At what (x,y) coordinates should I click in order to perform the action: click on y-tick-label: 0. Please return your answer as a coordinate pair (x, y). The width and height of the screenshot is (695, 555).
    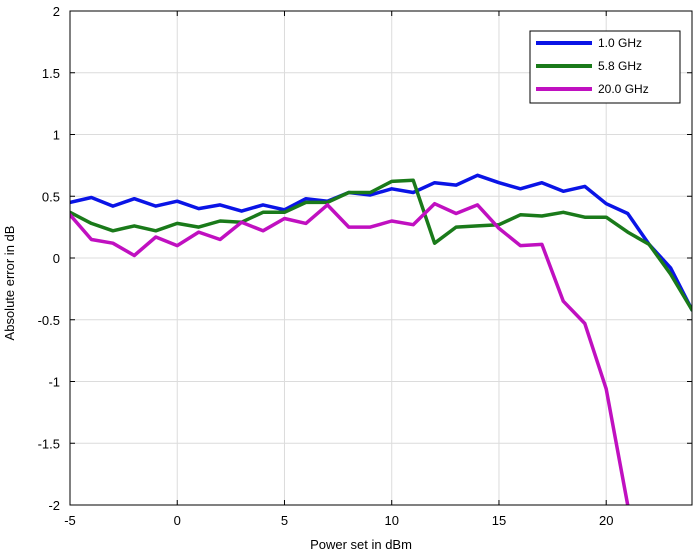
    Looking at the image, I should click on (56, 258).